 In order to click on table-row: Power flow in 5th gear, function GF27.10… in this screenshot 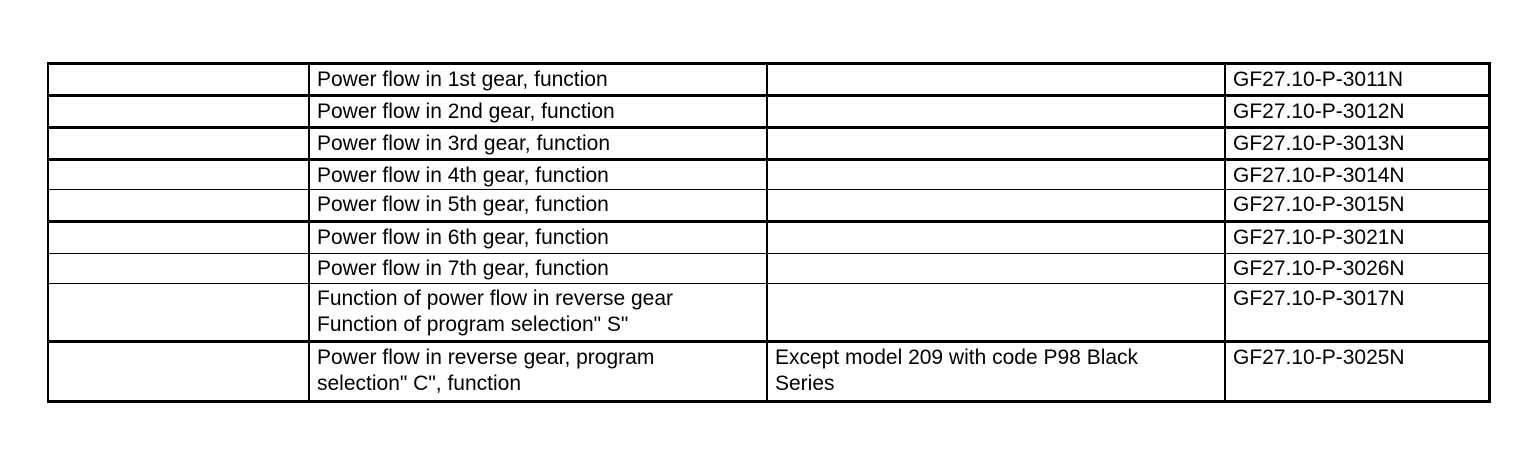, I will do `click(768, 206)`.